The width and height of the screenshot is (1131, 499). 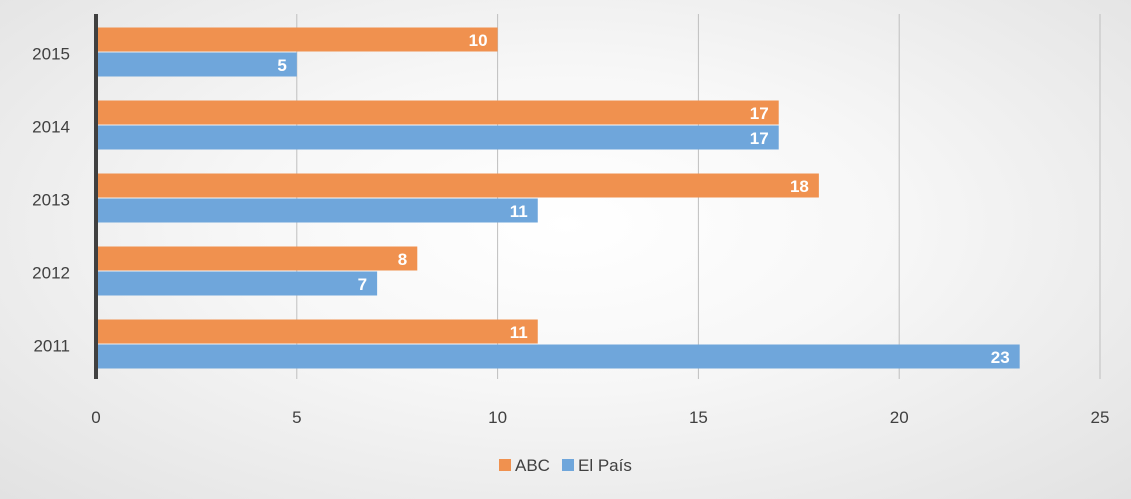 What do you see at coordinates (51, 273) in the screenshot?
I see `y-tick-label-2012: 2012` at bounding box center [51, 273].